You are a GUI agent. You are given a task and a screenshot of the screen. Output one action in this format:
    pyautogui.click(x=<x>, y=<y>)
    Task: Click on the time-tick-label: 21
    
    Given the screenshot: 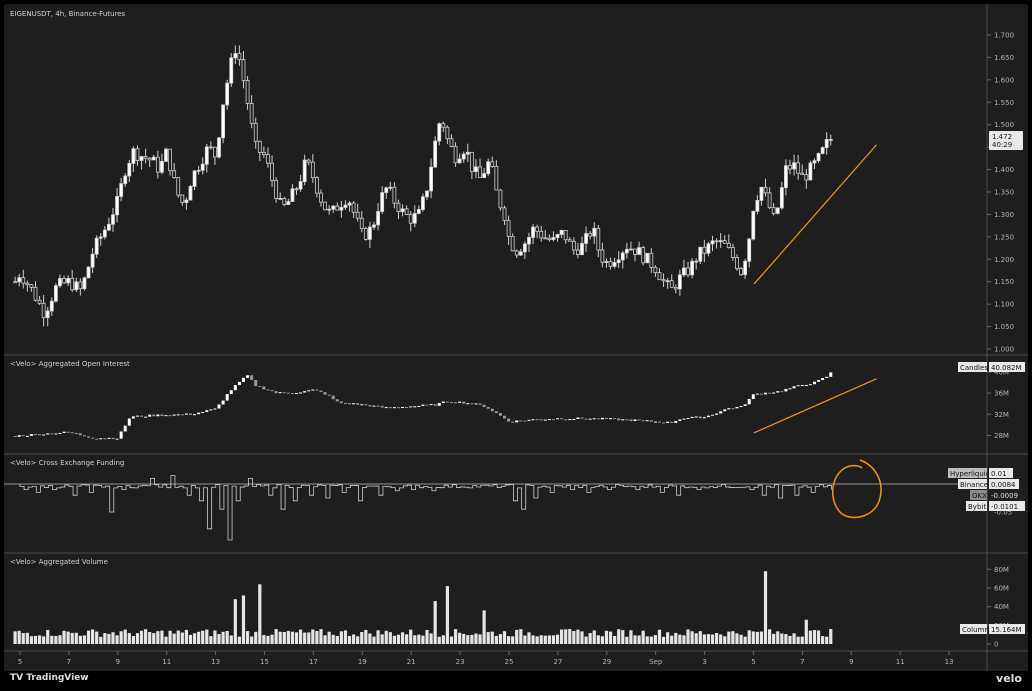 What is the action you would take?
    pyautogui.click(x=411, y=662)
    